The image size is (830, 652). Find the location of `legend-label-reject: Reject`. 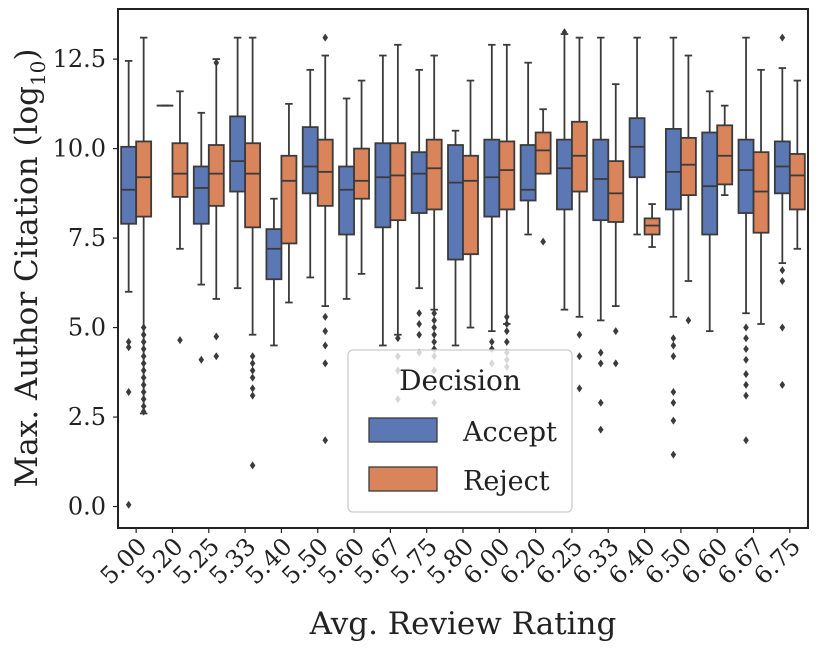

legend-label-reject: Reject is located at coordinates (506, 481).